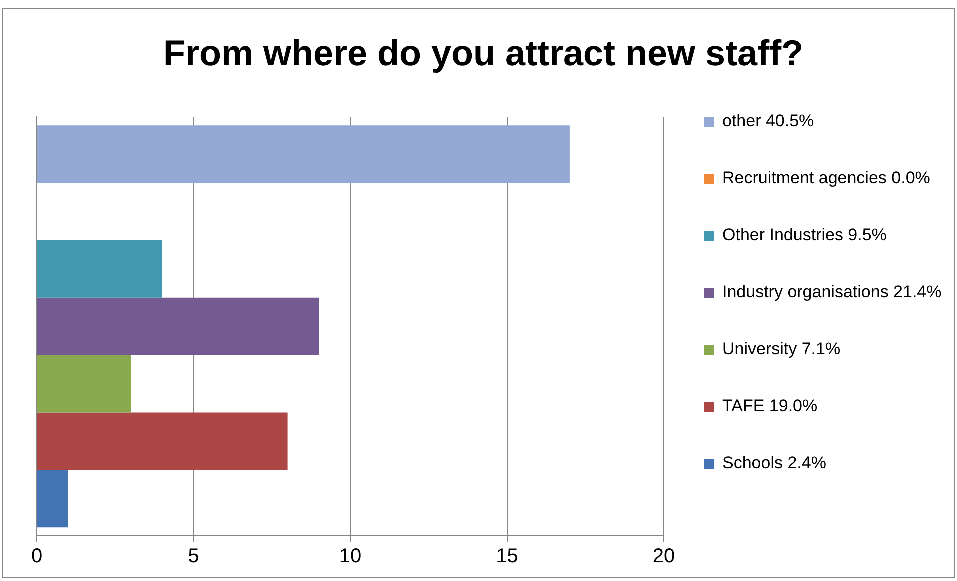 This screenshot has height=581, width=957. I want to click on legend-label: Recruitment agencies 0.0%, so click(826, 178).